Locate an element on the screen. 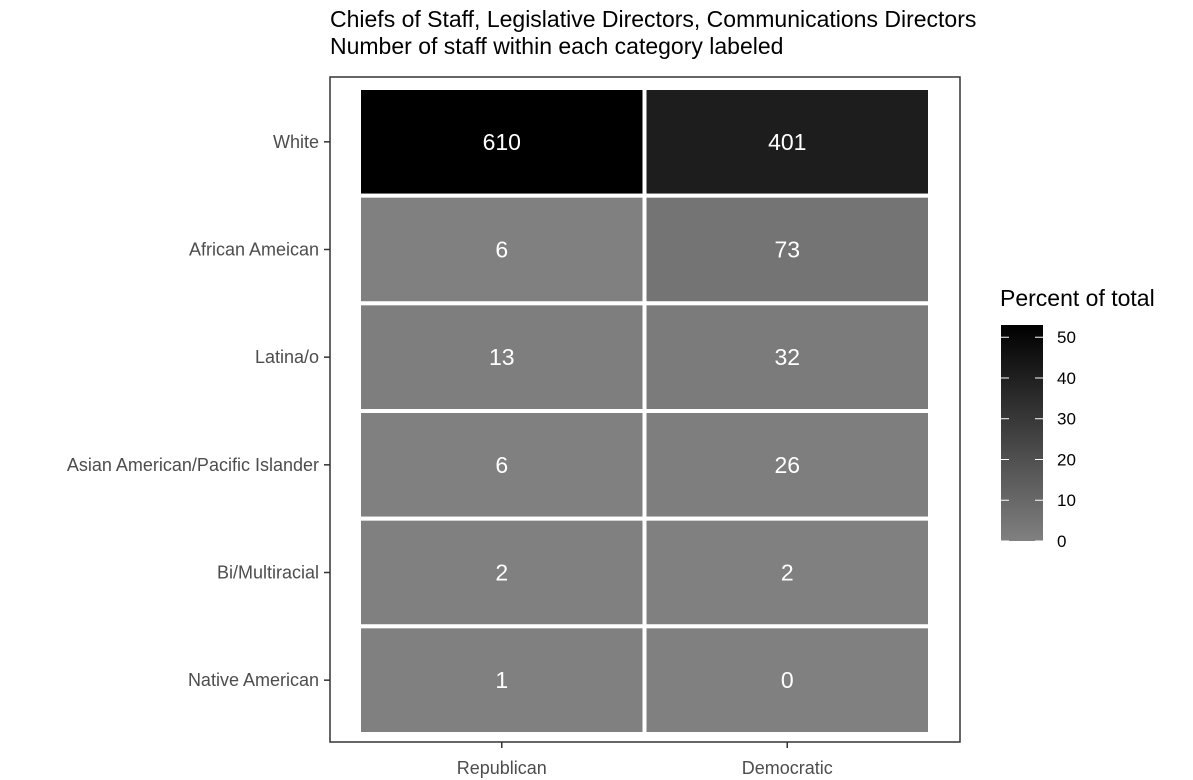 This screenshot has width=1193, height=780. y-tick-label: Latina/o is located at coordinates (287, 357).